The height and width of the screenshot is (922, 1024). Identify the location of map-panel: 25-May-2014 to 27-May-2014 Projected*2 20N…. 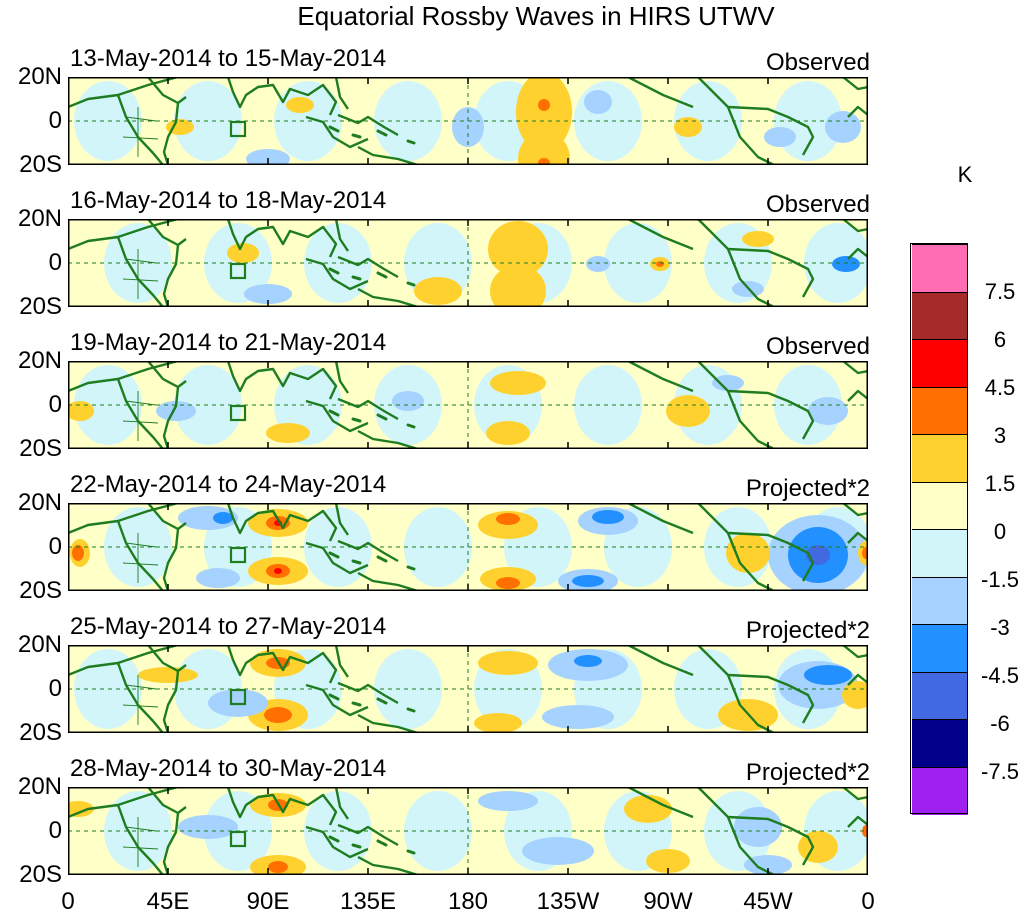
(440, 681).